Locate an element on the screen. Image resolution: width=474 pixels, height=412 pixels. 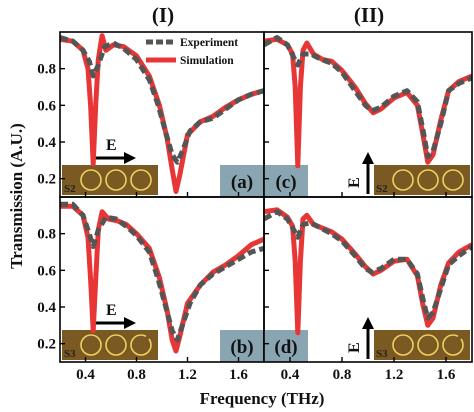
panel-label: (b) is located at coordinates (241, 347).